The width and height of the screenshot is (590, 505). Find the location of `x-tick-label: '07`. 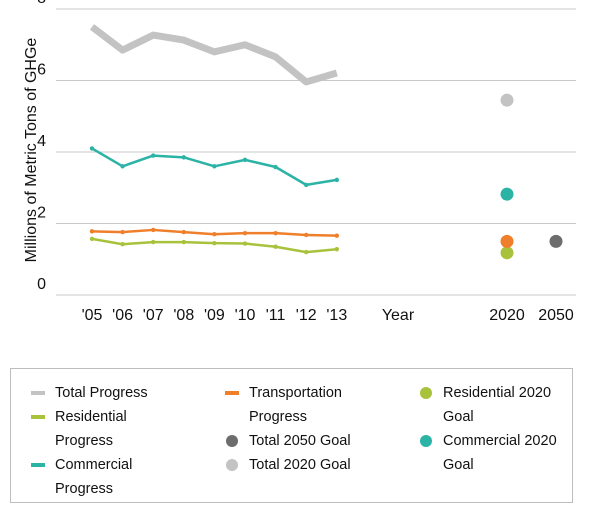

x-tick-label: '07 is located at coordinates (153, 315).